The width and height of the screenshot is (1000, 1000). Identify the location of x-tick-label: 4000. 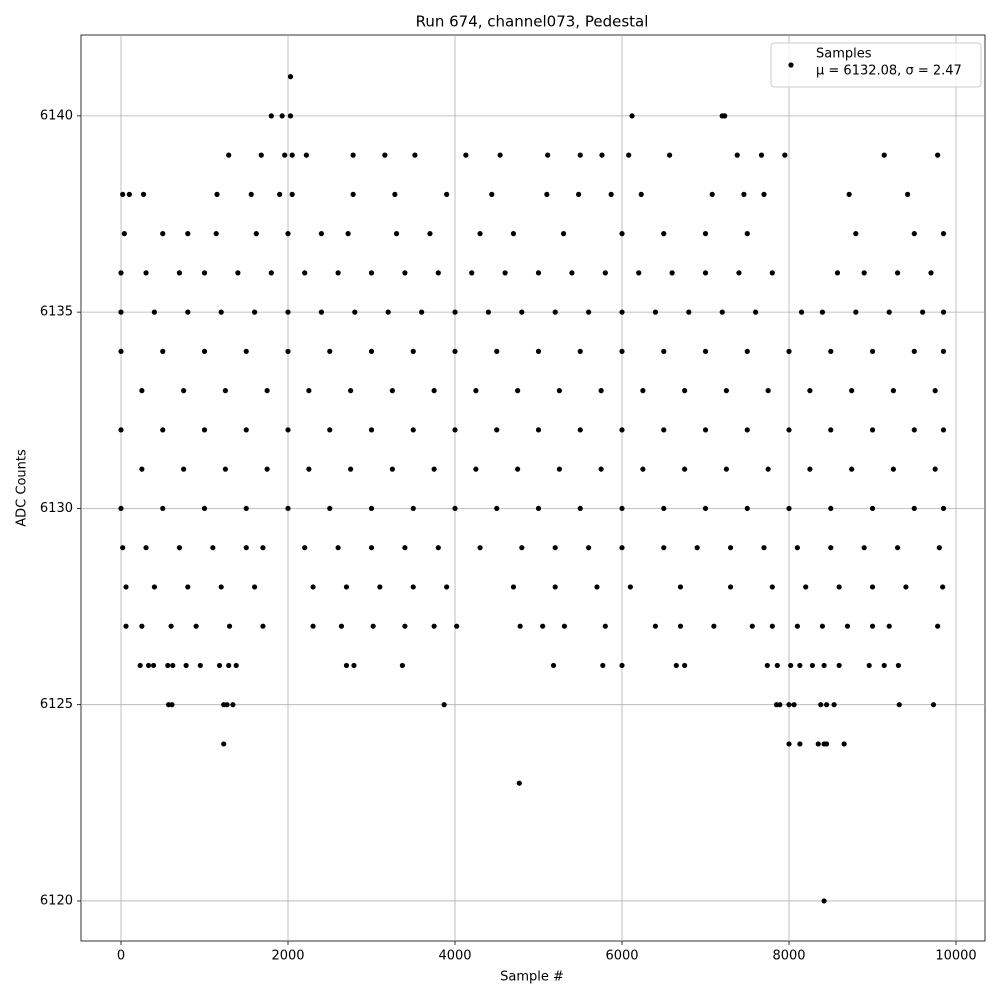
(454, 956).